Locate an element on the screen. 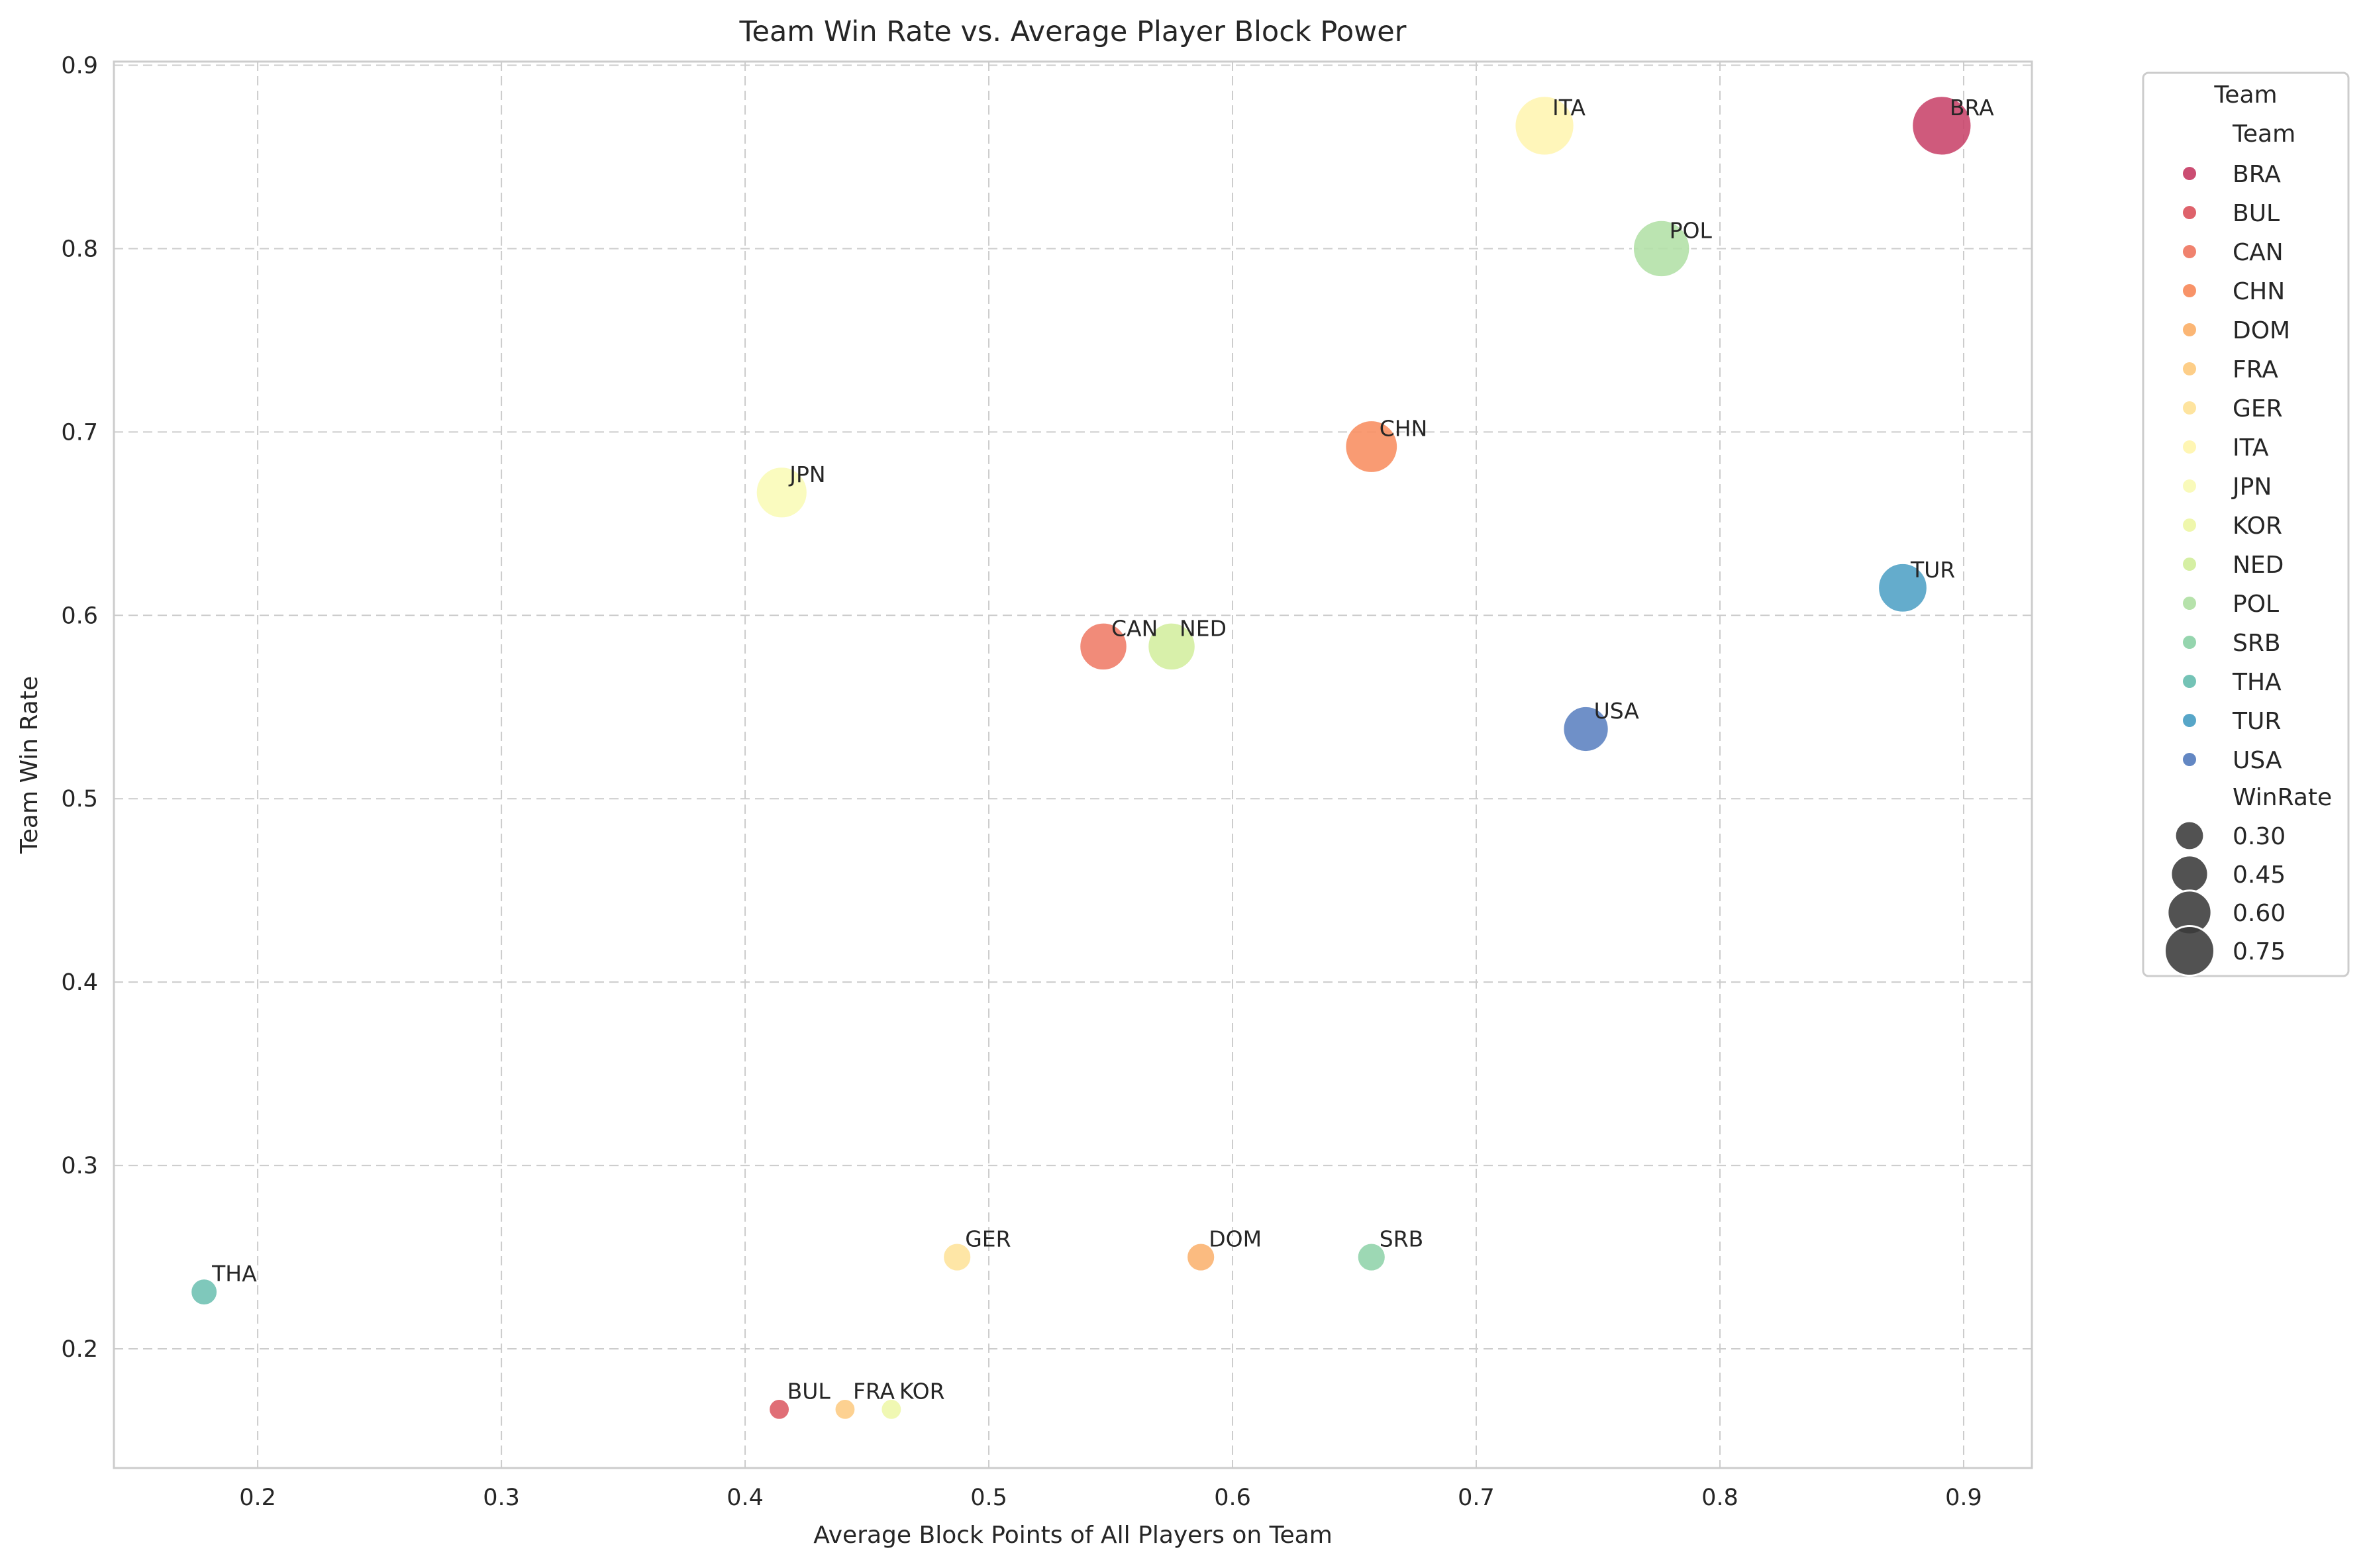 The image size is (2367, 1568). y-axis-label: Team Win Rate is located at coordinates (30, 765).